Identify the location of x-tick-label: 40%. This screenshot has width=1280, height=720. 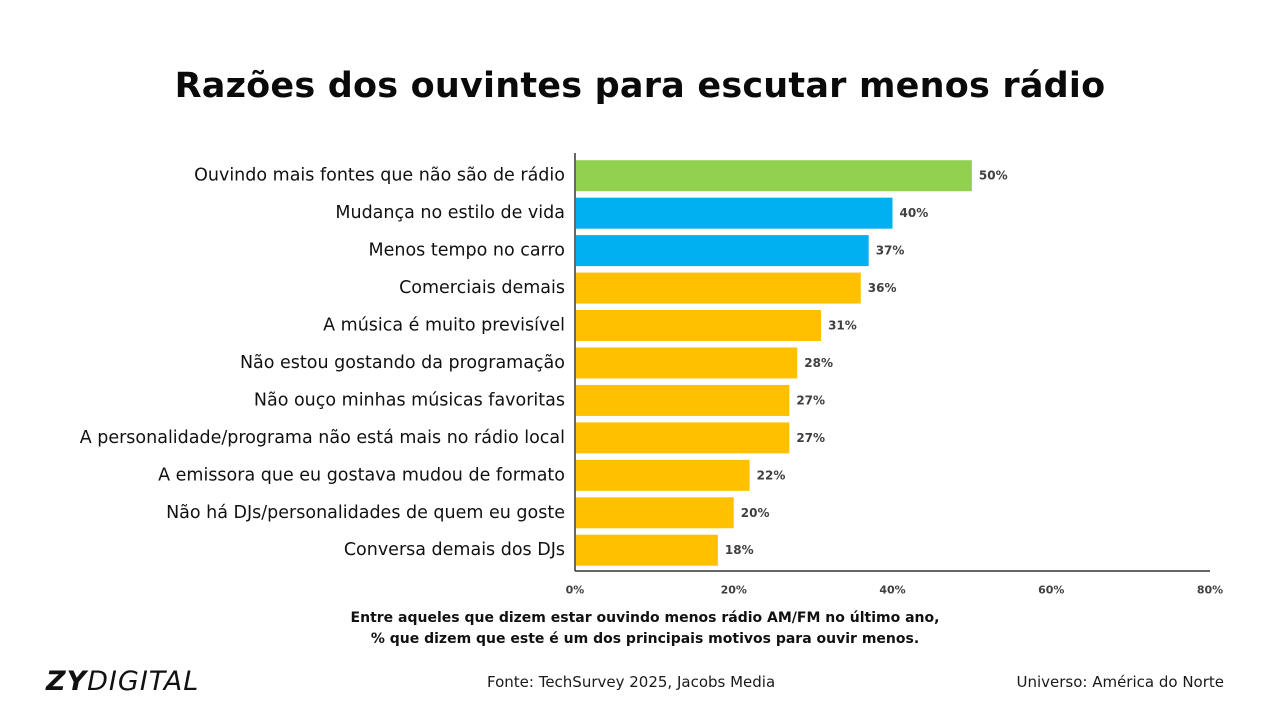
(892, 590).